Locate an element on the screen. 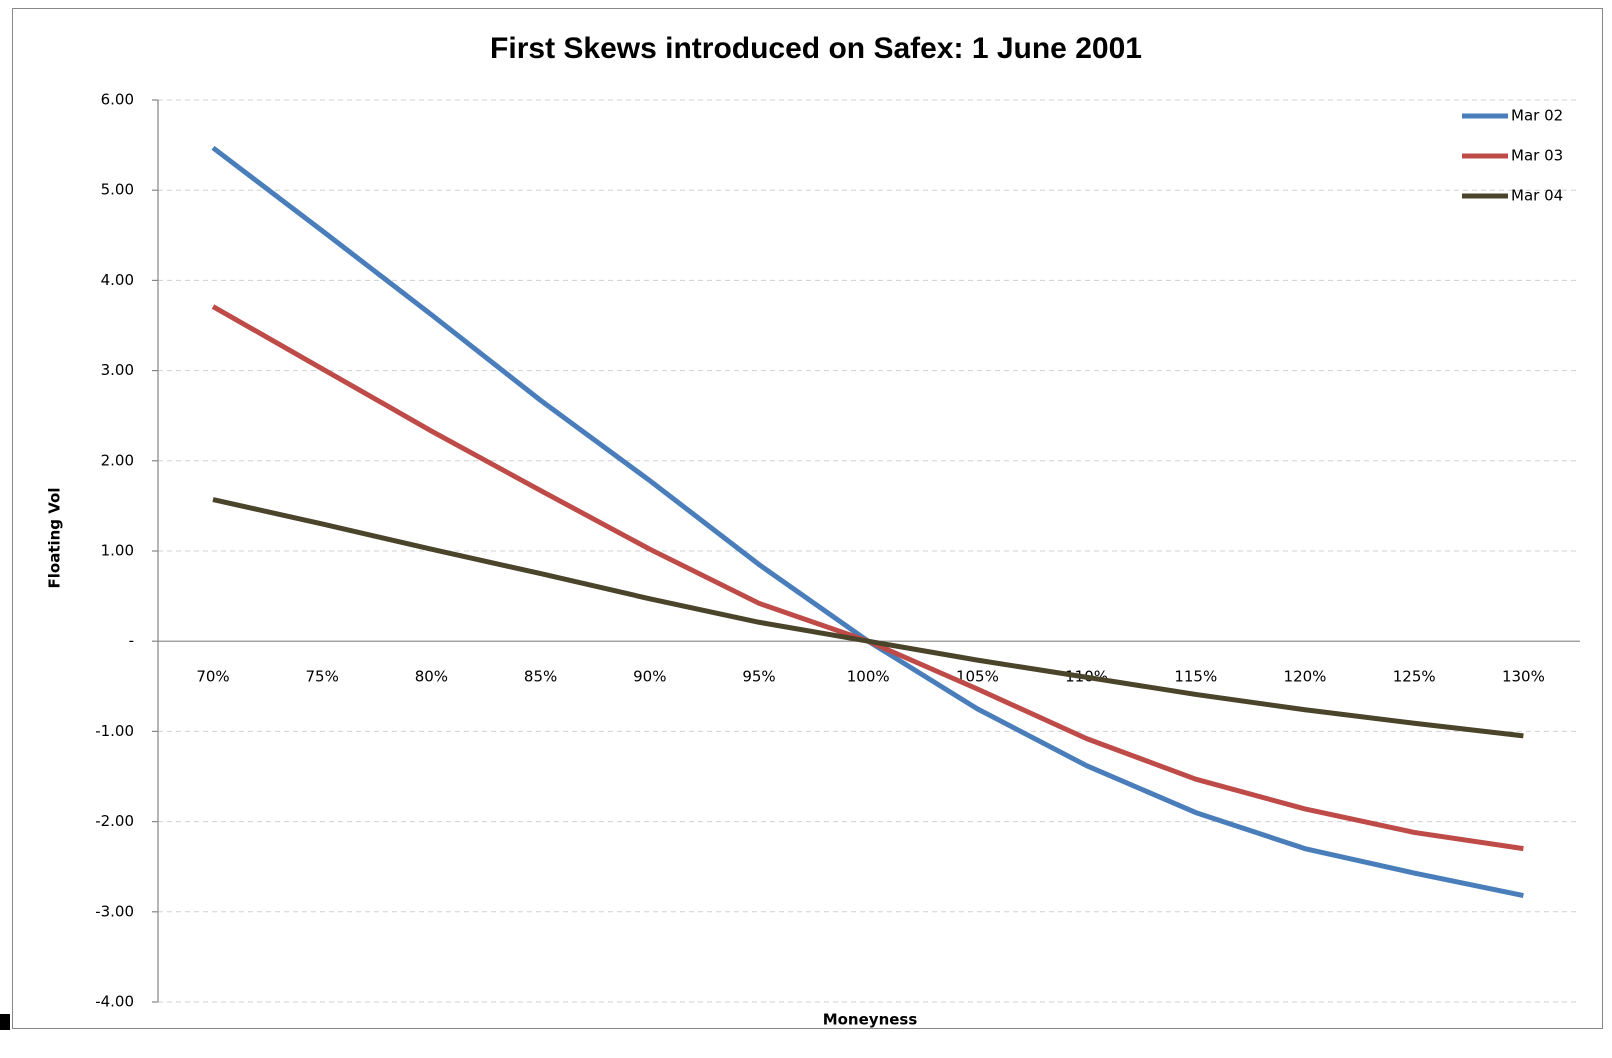  x-tick-label: 100% is located at coordinates (868, 677).